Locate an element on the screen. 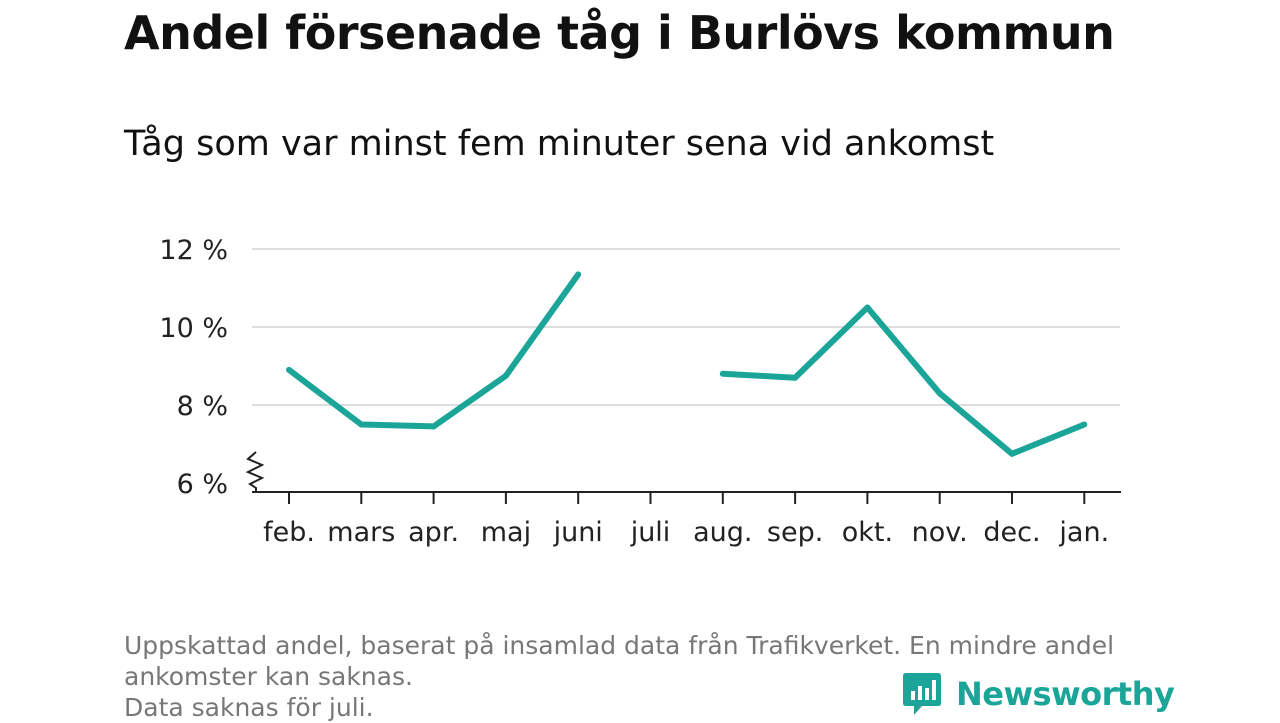 The image size is (1280, 723). newsworthy-logo: Newsworthy is located at coordinates (1038, 694).